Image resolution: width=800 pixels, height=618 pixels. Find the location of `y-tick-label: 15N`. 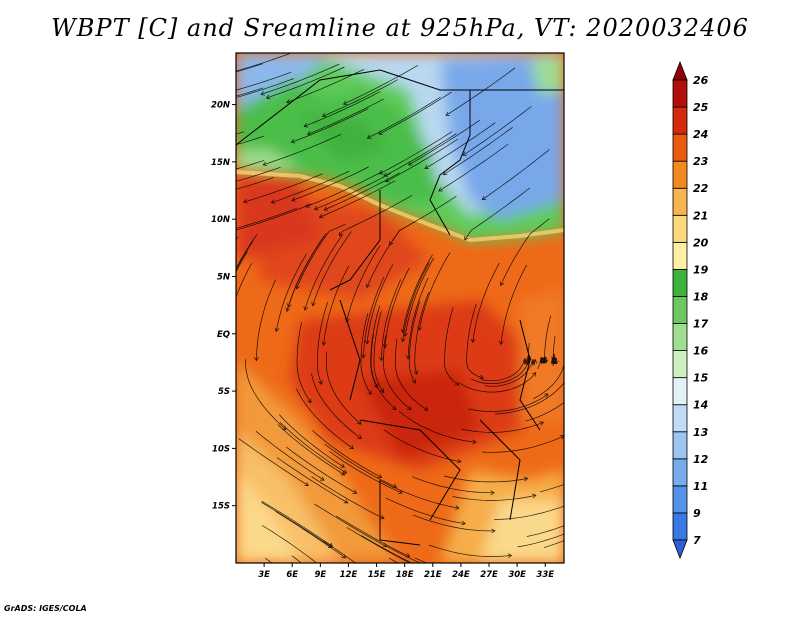

y-tick-label: 15N is located at coordinates (220, 163).